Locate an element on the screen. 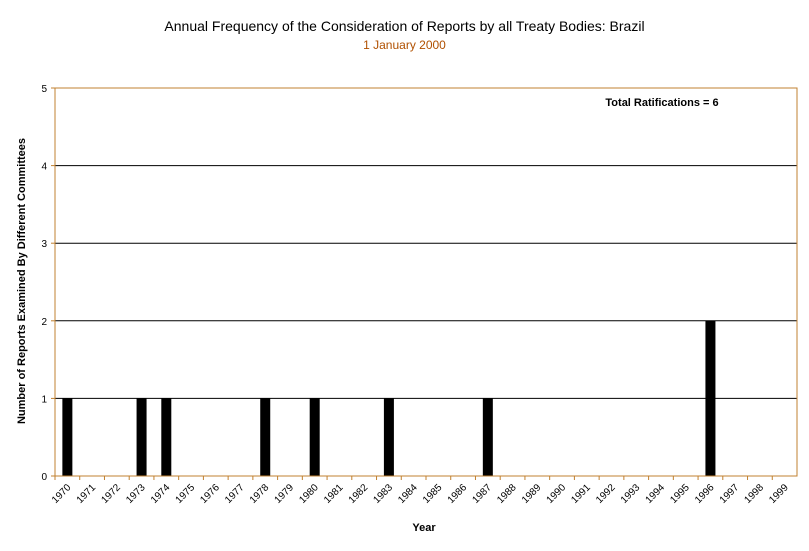 The height and width of the screenshot is (551, 809). y-tick-labels: 0 1 2 3 4 5 is located at coordinates (44, 283).